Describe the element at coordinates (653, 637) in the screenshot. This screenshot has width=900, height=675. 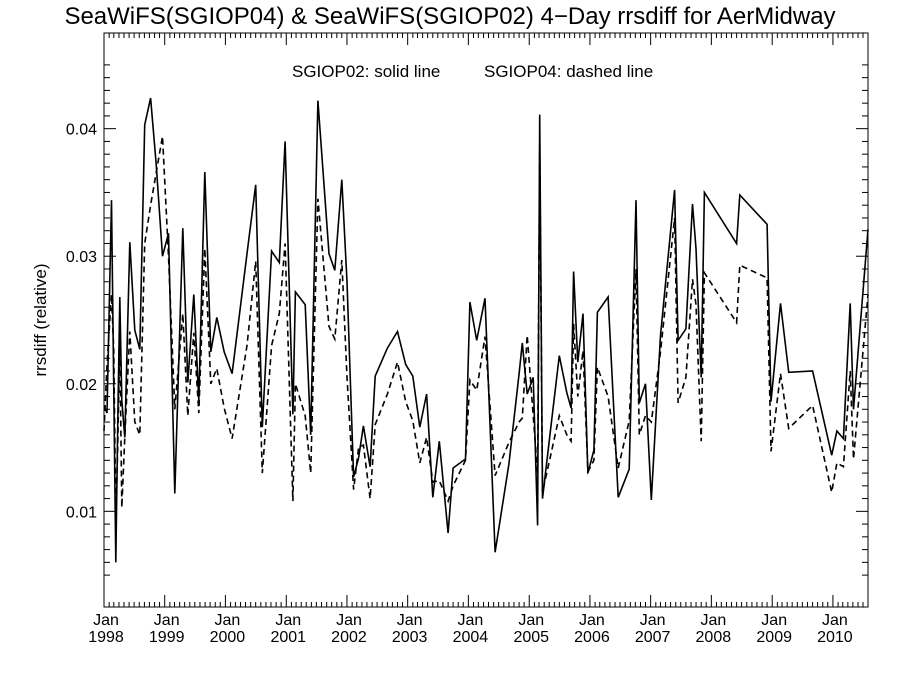
I see `x-tick-label-year: 2007` at that location.